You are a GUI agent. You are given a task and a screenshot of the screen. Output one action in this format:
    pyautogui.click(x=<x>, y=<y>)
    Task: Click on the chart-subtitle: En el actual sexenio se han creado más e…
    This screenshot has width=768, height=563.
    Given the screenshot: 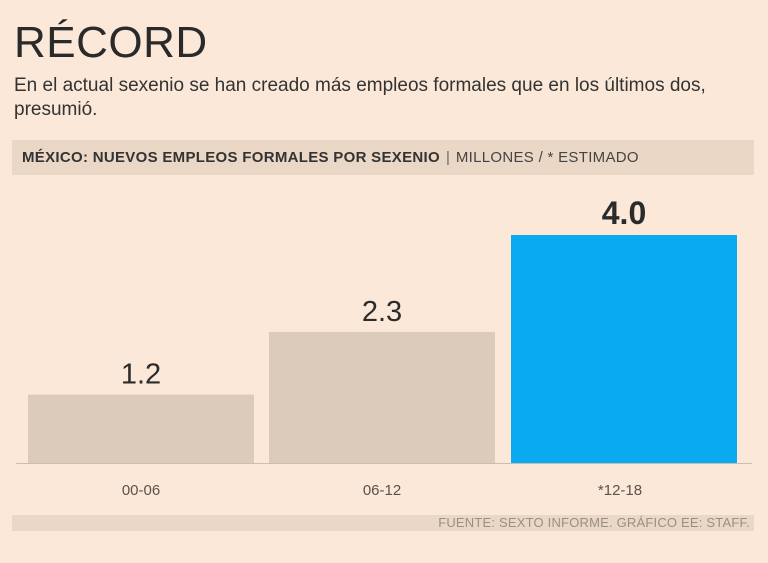 What is the action you would take?
    pyautogui.click(x=360, y=97)
    